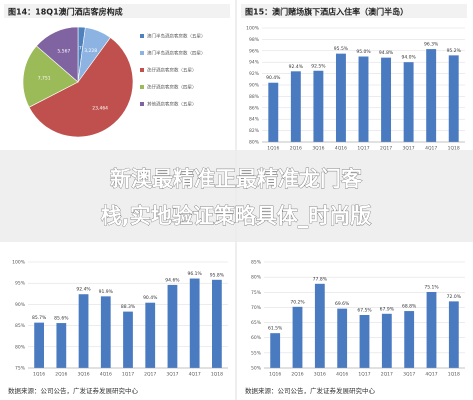  Describe the element at coordinates (195, 274) in the screenshot. I see `value-label: 96.1%` at that location.